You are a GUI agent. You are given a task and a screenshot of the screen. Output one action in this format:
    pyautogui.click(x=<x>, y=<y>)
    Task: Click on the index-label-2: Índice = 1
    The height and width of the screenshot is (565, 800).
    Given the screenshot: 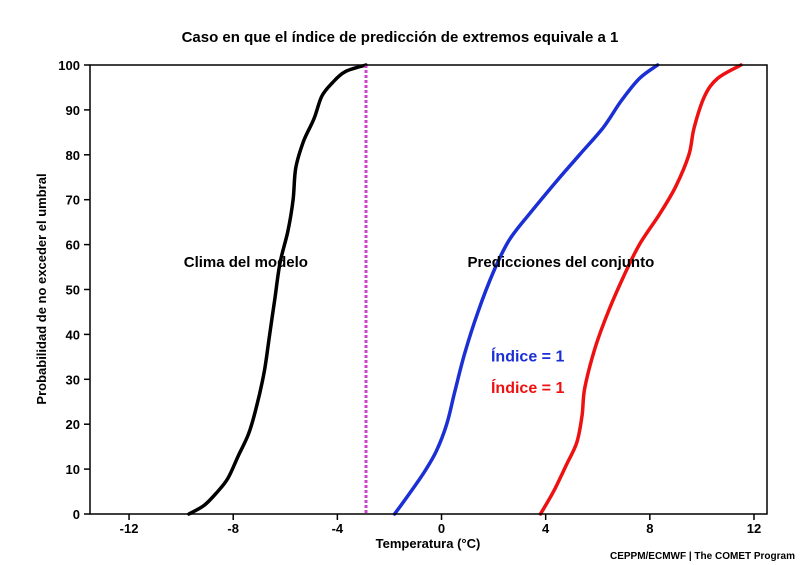 What is the action you would take?
    pyautogui.click(x=527, y=355)
    